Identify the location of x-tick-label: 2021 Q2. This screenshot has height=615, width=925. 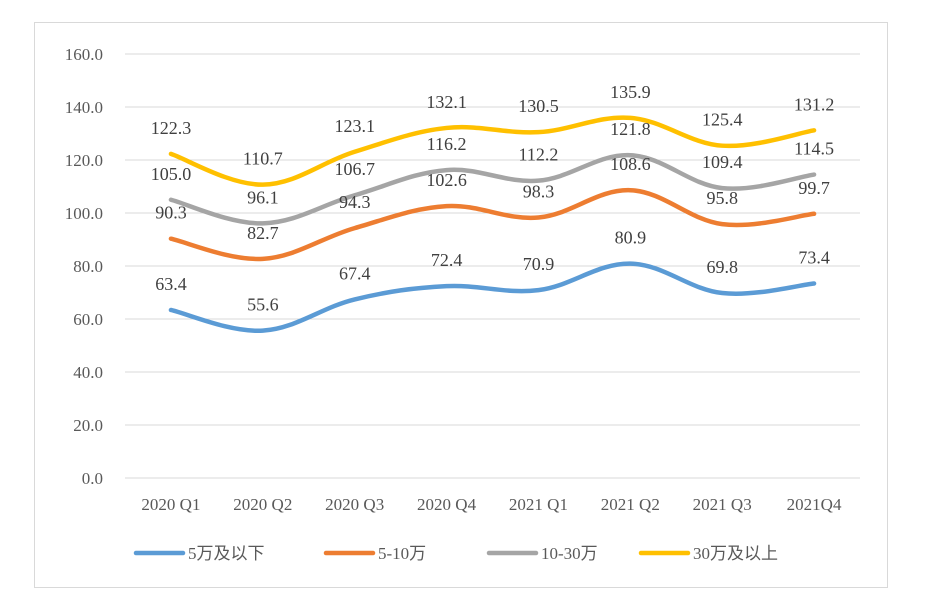
(630, 504).